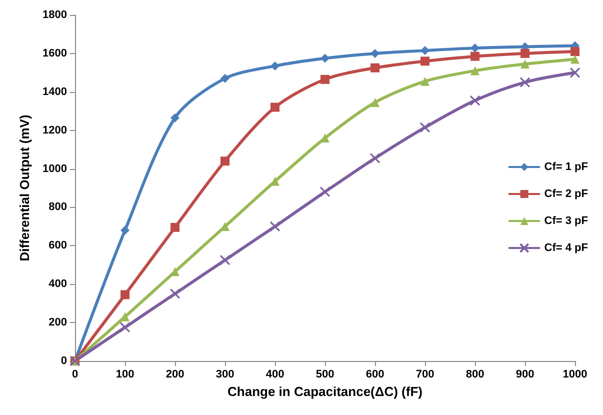  Describe the element at coordinates (375, 374) in the screenshot. I see `x-tick-label: 600` at that location.